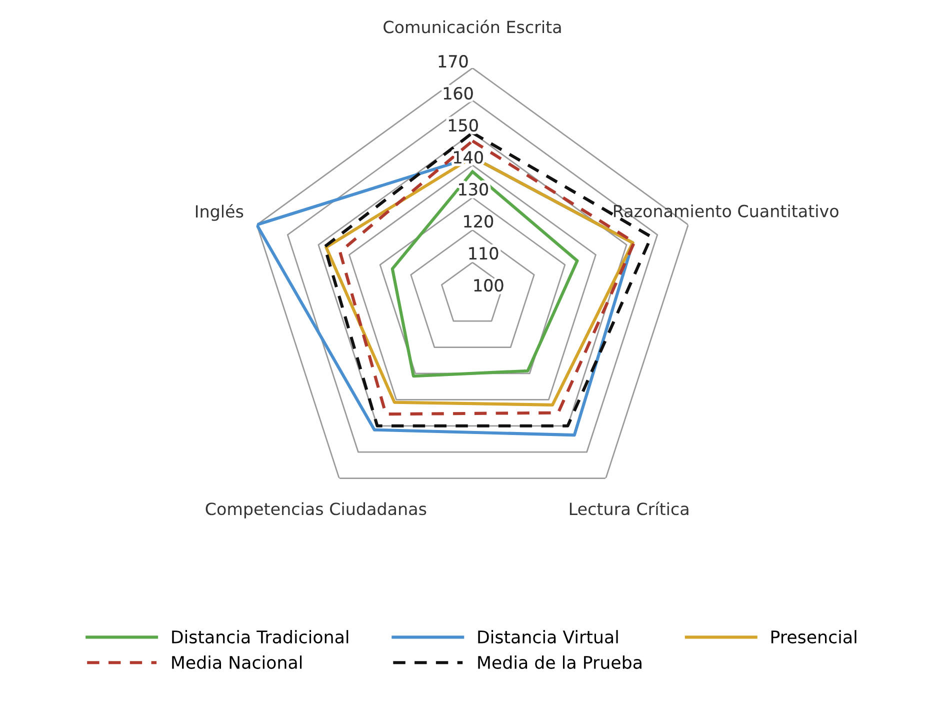 This screenshot has height=702, width=945. I want to click on legend-label: Media de la Prueba, so click(560, 662).